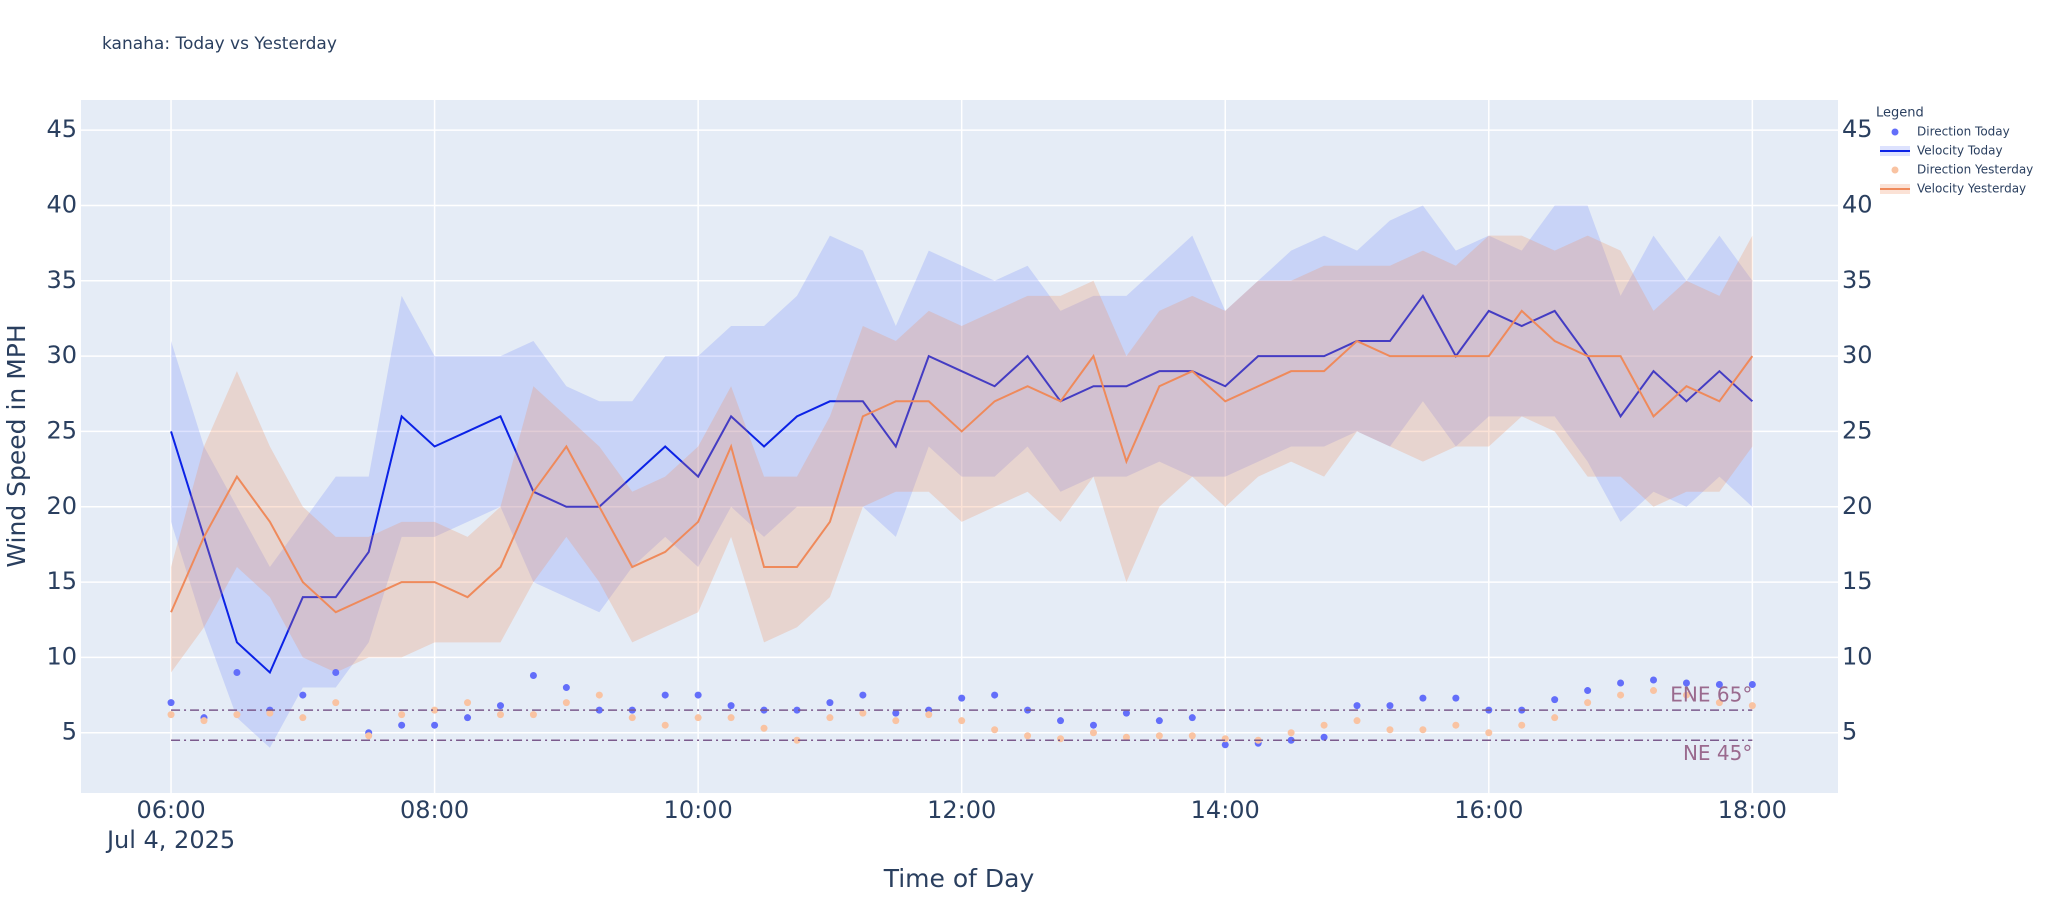 Image resolution: width=2048 pixels, height=900 pixels. Describe the element at coordinates (1960, 151) in the screenshot. I see `legend-label: Velocity Today` at that location.